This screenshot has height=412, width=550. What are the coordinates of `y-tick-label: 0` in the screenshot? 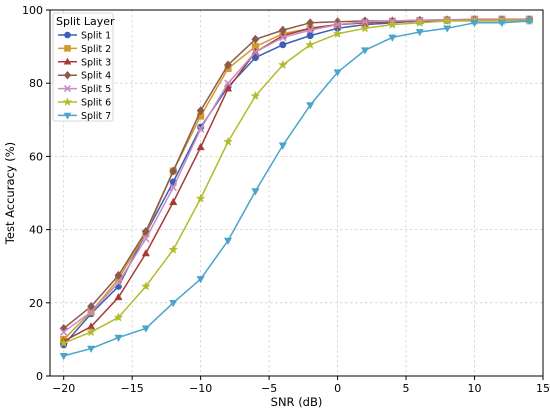 It's located at (39, 376).